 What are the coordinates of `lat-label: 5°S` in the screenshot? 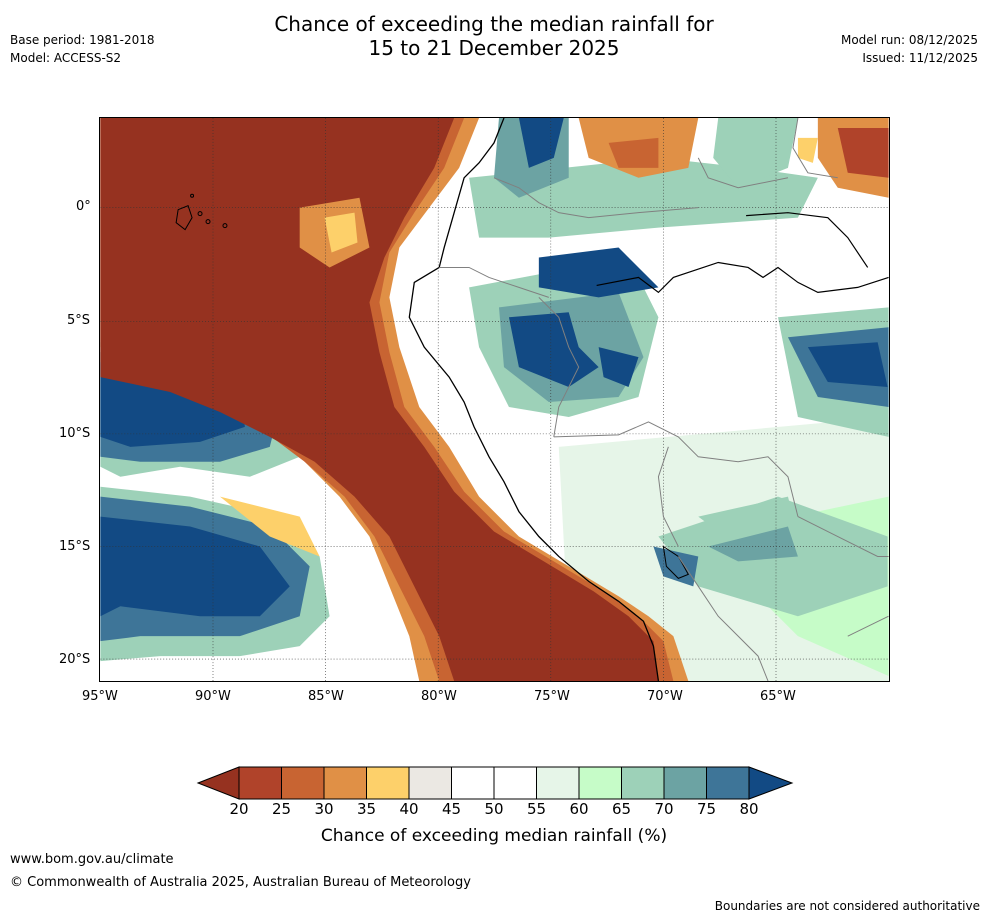 It's located at (79, 320).